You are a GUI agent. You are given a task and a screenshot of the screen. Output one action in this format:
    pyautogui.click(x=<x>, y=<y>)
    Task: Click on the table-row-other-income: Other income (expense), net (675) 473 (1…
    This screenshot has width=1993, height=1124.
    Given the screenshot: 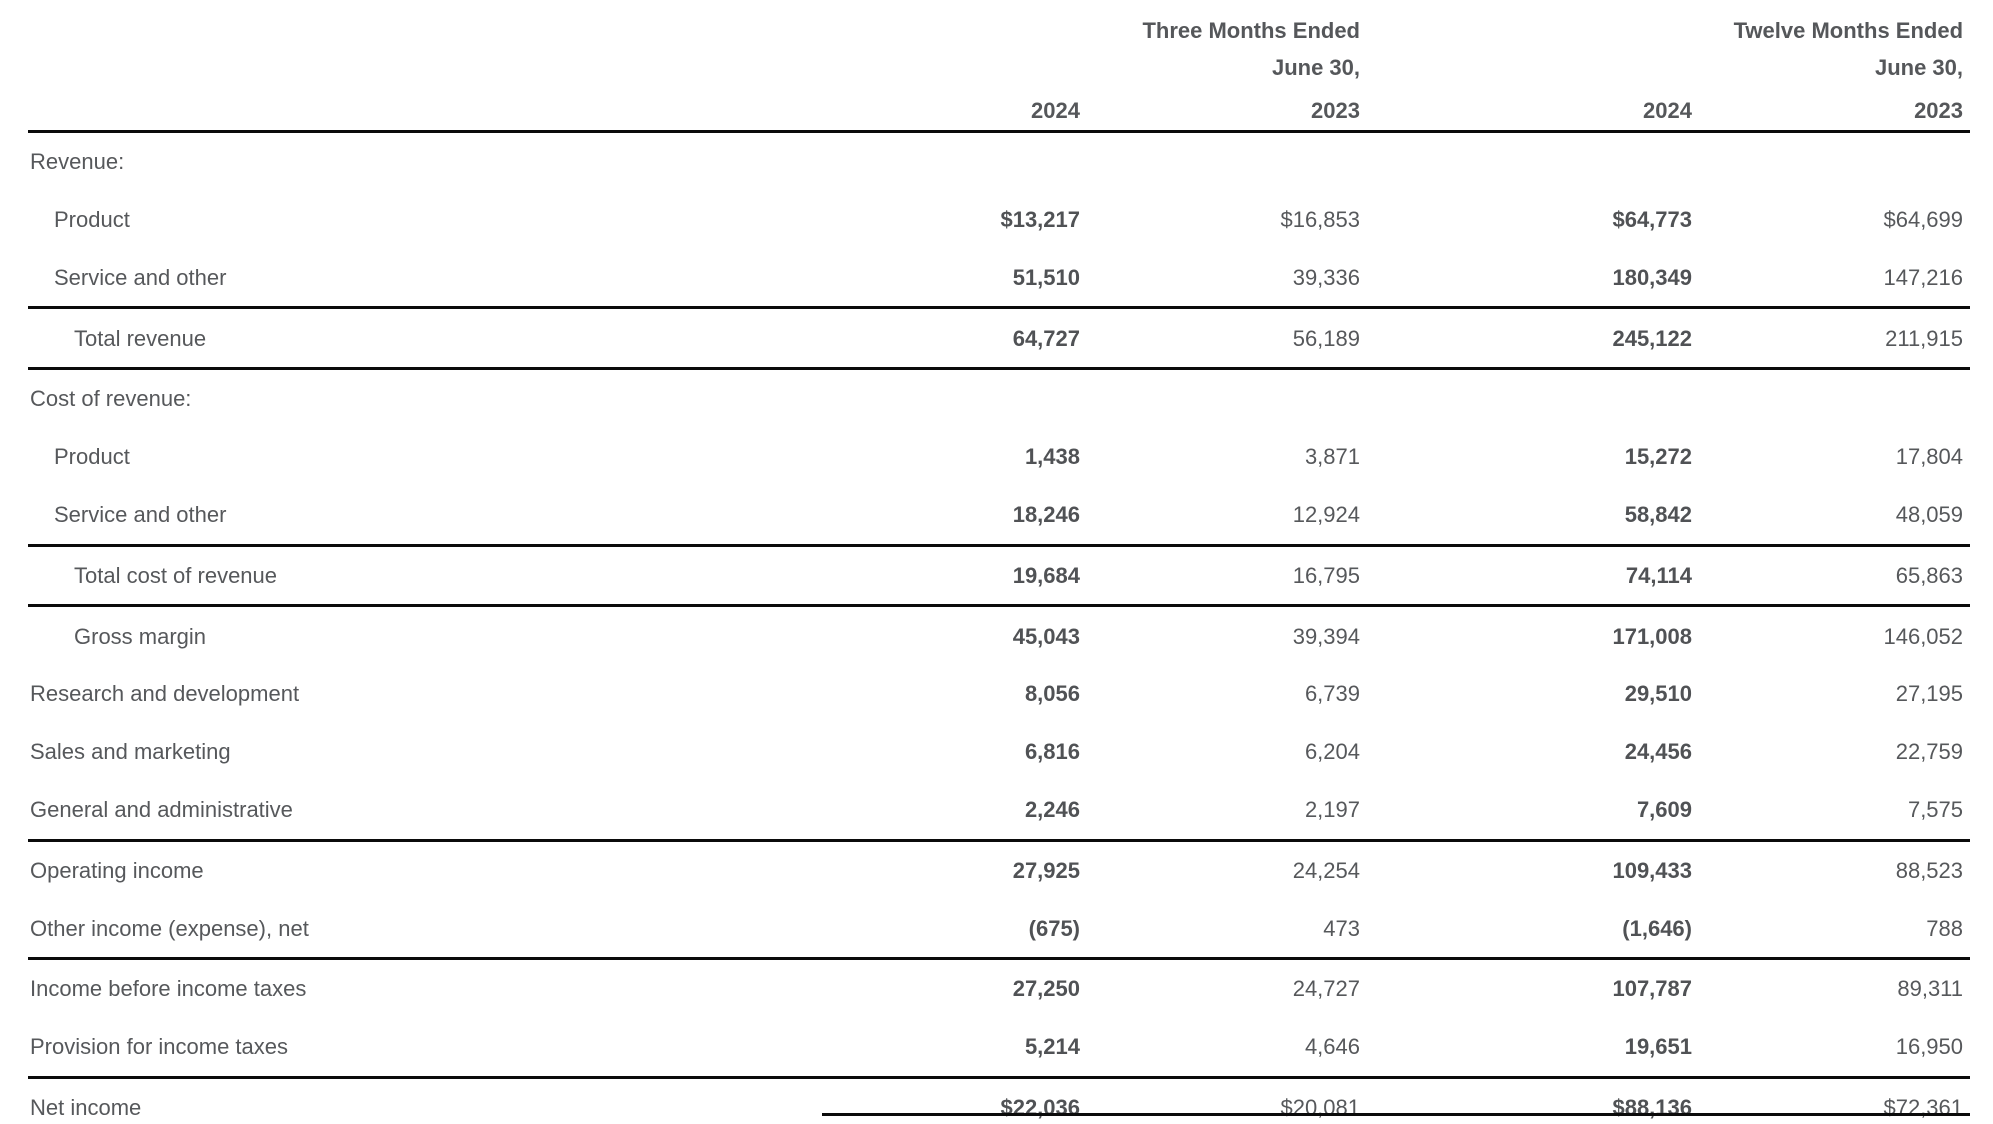 What is the action you would take?
    pyautogui.click(x=999, y=930)
    